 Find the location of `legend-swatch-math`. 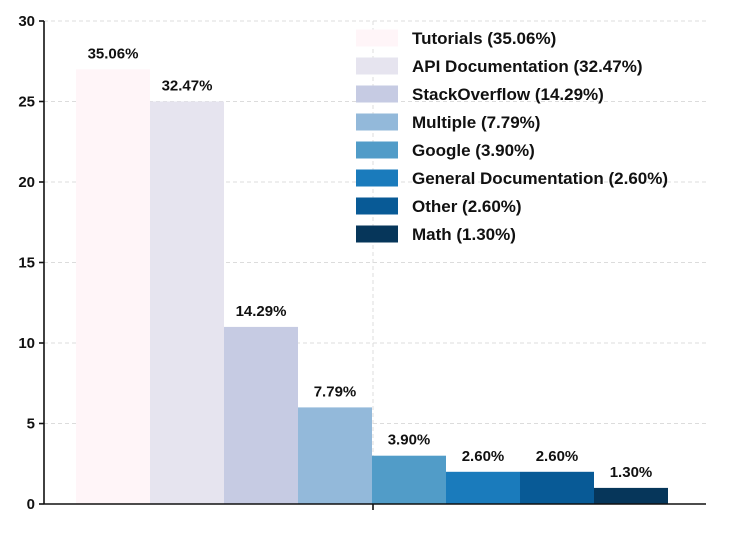

legend-swatch-math is located at coordinates (377, 234).